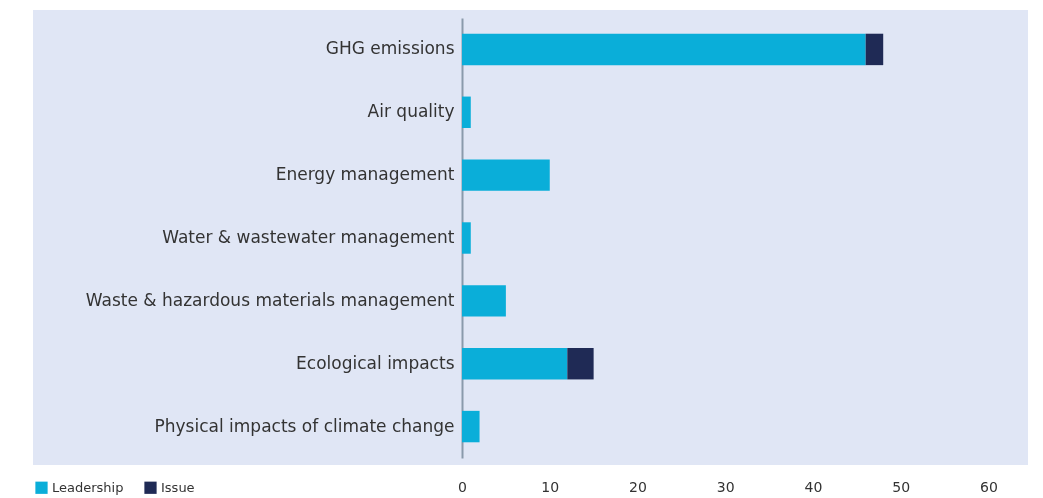  Describe the element at coordinates (88, 487) in the screenshot. I see `legend-label: Leadership` at that location.